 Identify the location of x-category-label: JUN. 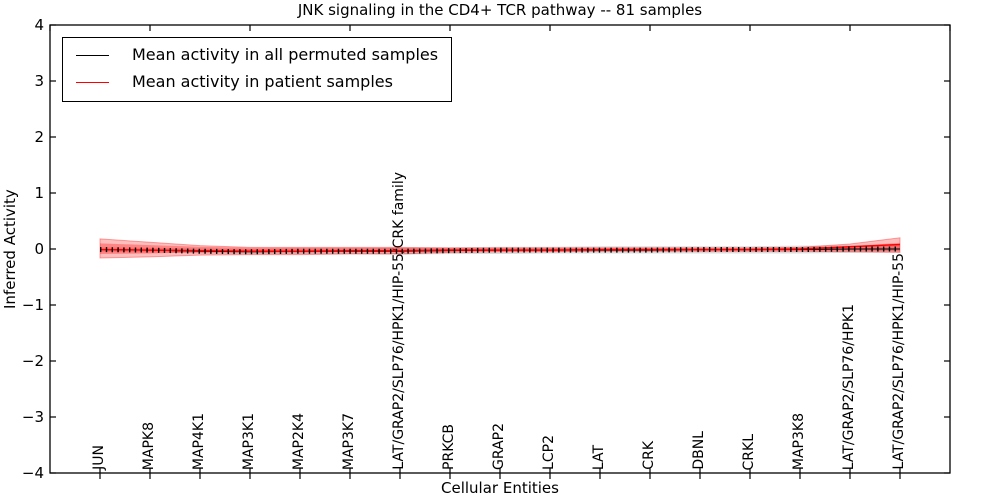
(99, 457).